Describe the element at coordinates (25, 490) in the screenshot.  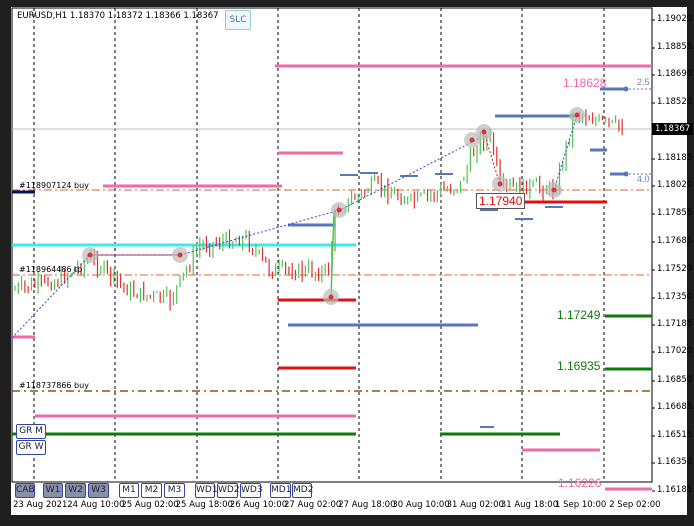
I see `timeframe-button-cab: CAB` at that location.